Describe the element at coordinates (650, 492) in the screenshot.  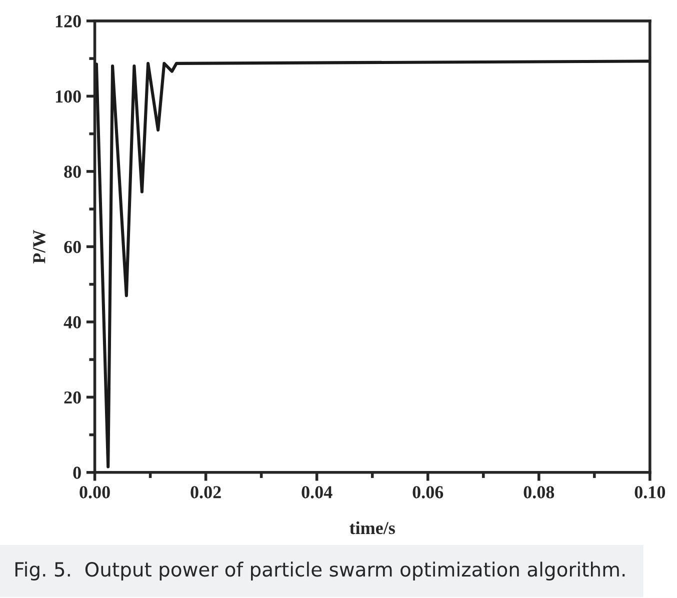
I see `x-tick-label: 0.10` at that location.